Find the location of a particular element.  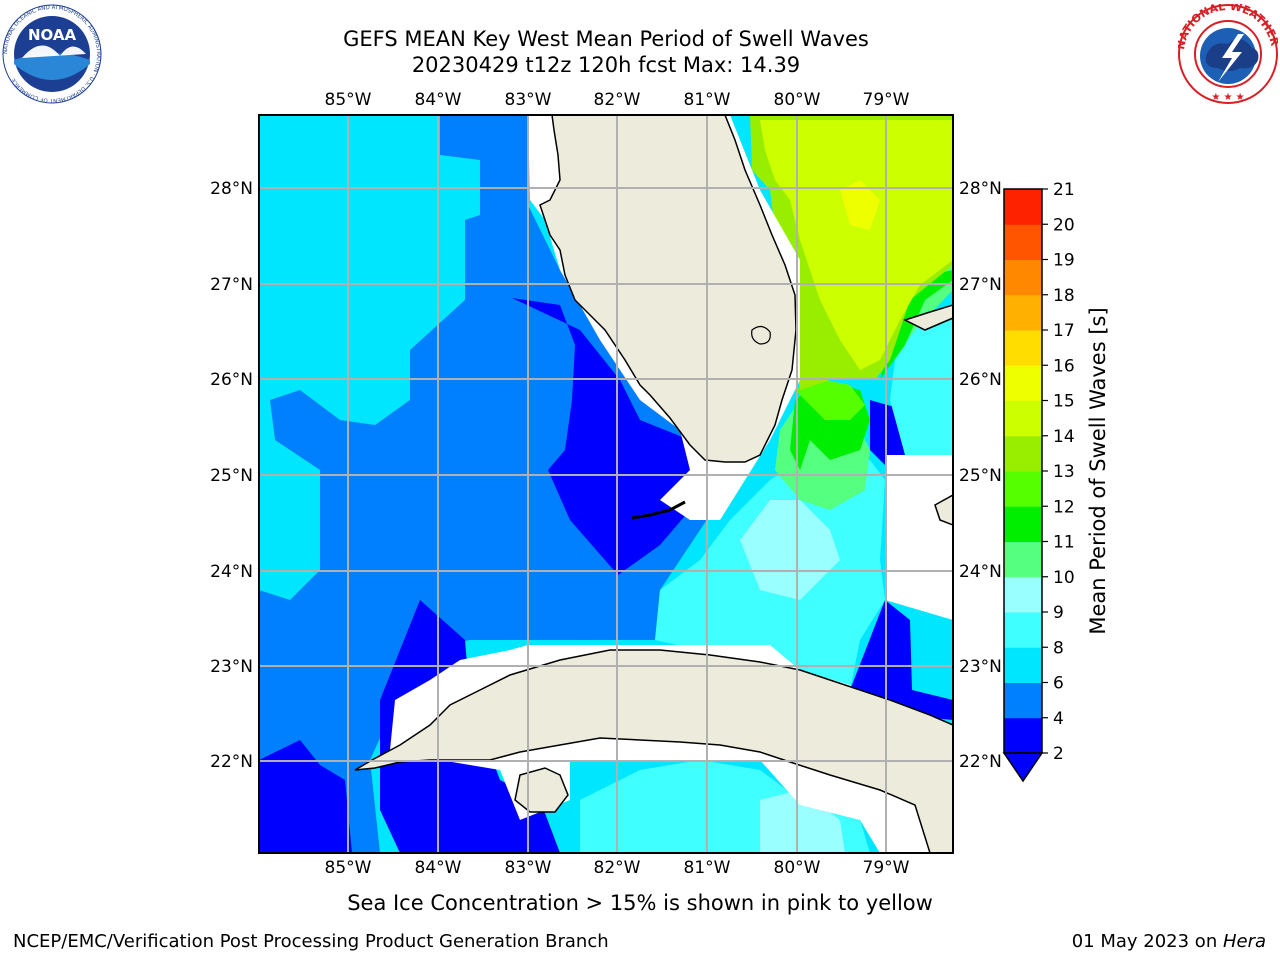

contour-2-4s-edges is located at coordinates (901, 560).